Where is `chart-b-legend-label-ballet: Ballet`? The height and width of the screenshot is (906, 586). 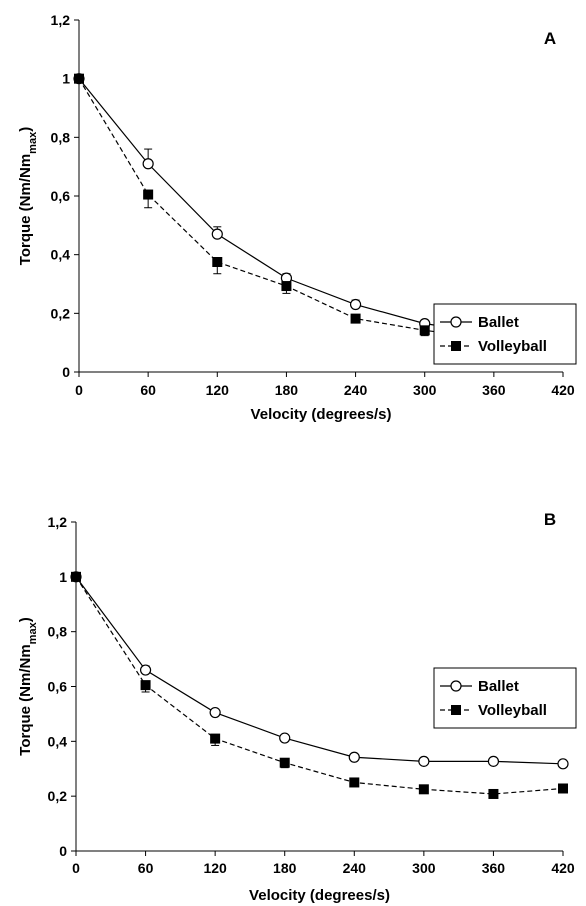 chart-b-legend-label-ballet: Ballet is located at coordinates (498, 686).